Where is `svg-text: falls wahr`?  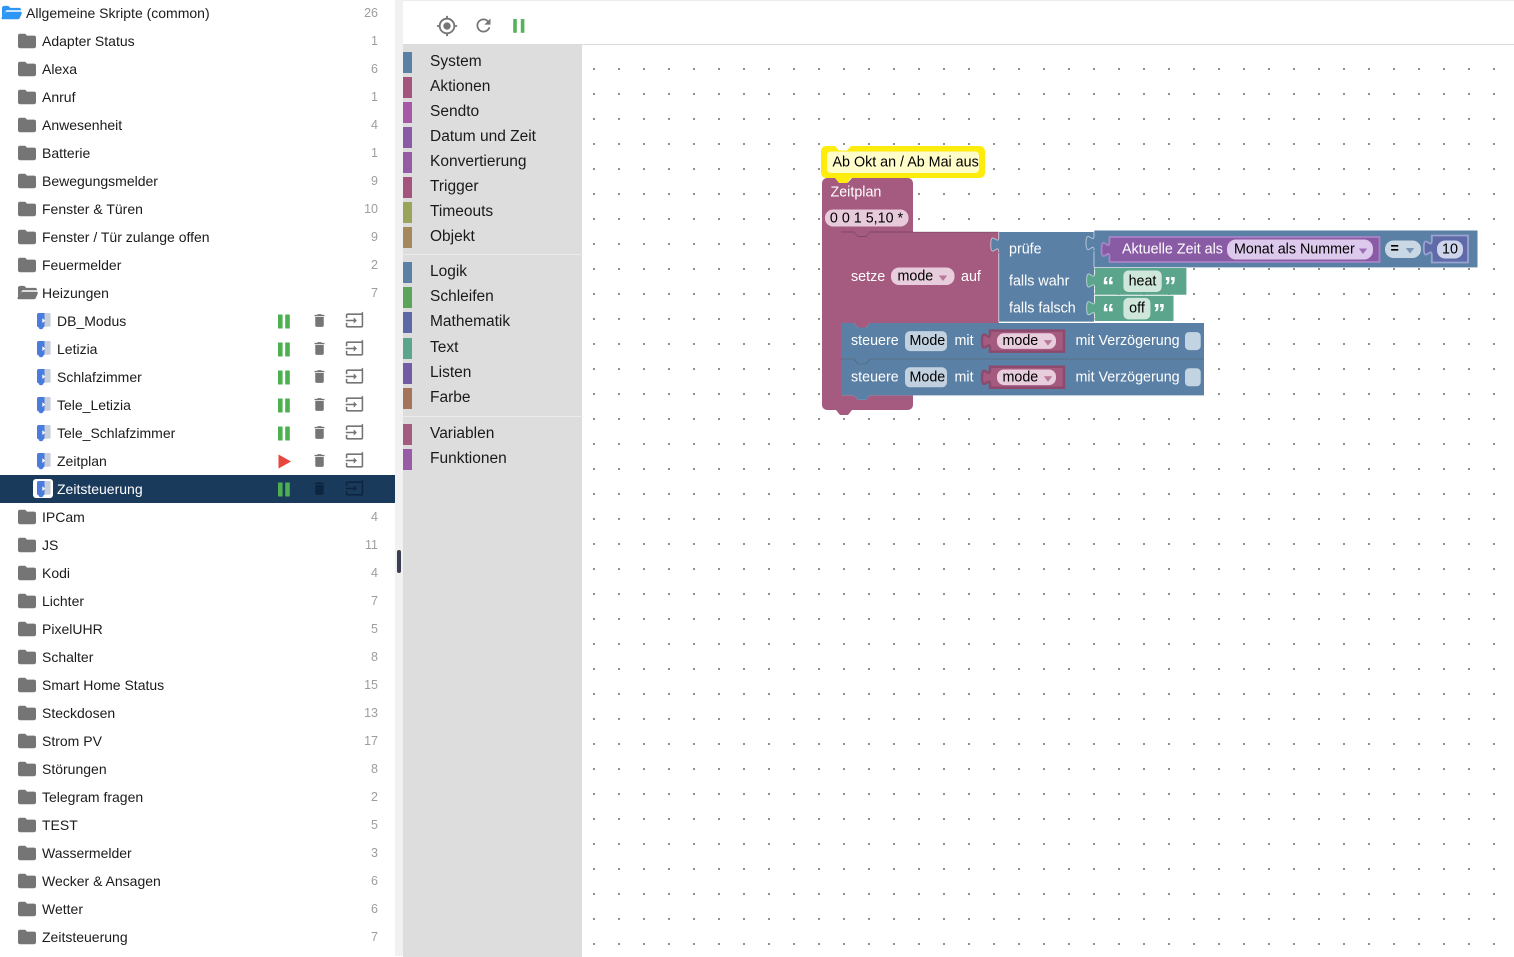
svg-text: falls wahr is located at coordinates (1039, 281).